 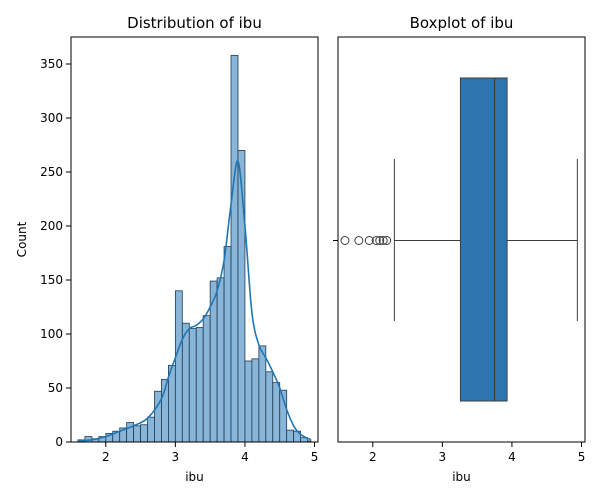 What do you see at coordinates (315, 457) in the screenshot?
I see `histogram-x-tick-label: 5` at bounding box center [315, 457].